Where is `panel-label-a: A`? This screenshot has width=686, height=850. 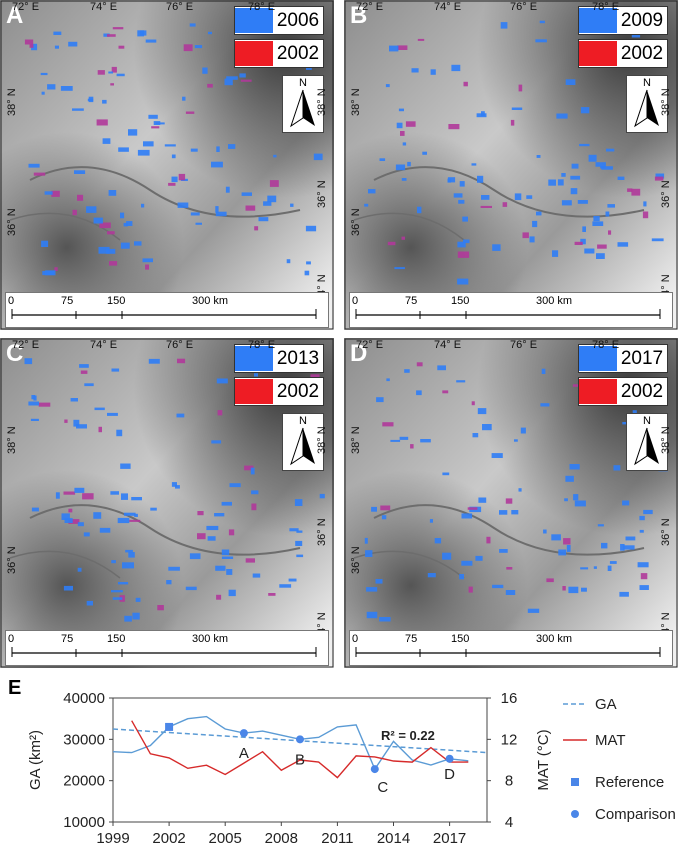 panel-label-a: A is located at coordinates (15, 15).